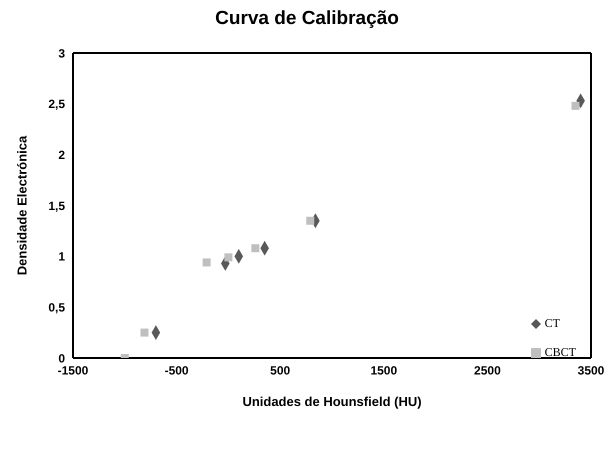 The height and width of the screenshot is (473, 614). I want to click on x-tick-label: 1500, so click(384, 371).